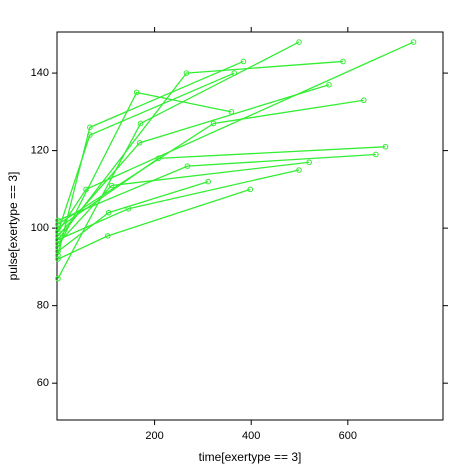 This screenshot has height=474, width=474. What do you see at coordinates (348, 436) in the screenshot?
I see `x-tick-label: 600` at bounding box center [348, 436].